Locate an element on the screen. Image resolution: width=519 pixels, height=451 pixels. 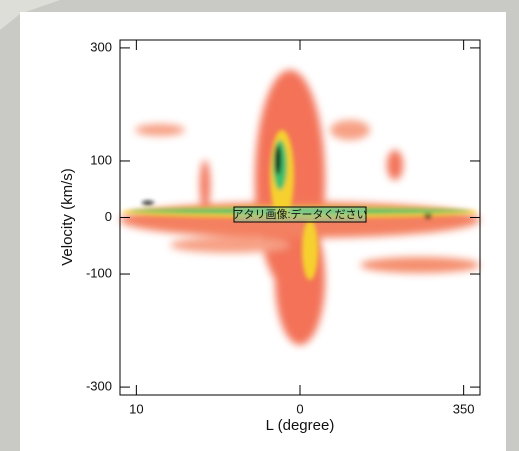
annotation-box is located at coordinates (300, 214).